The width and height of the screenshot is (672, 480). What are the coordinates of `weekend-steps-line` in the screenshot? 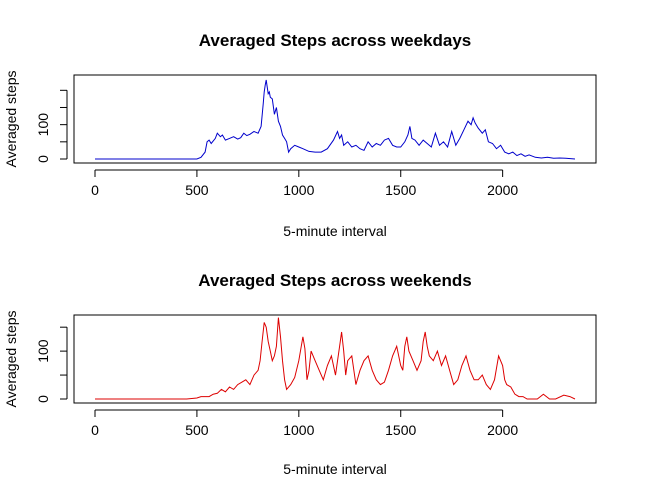 It's located at (335, 358).